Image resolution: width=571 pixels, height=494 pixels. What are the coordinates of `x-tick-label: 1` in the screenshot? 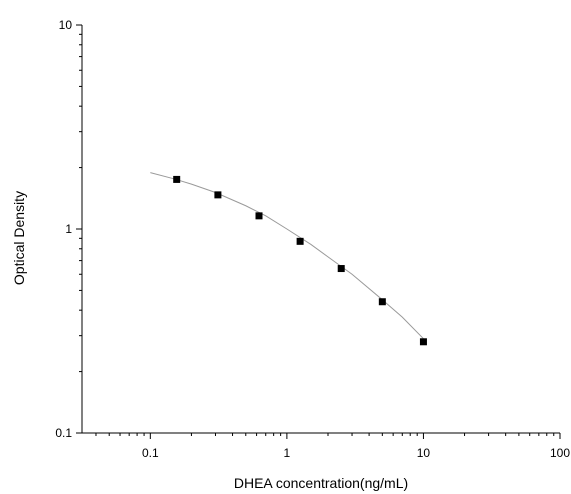 It's located at (287, 453).